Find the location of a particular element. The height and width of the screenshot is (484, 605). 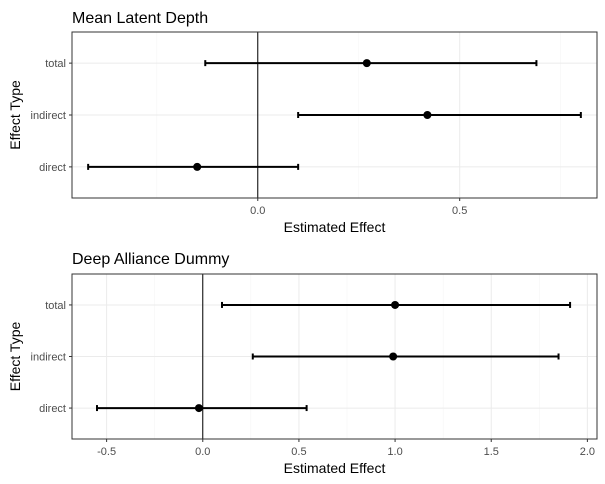

x-tick-label: 2.0 is located at coordinates (587, 452).